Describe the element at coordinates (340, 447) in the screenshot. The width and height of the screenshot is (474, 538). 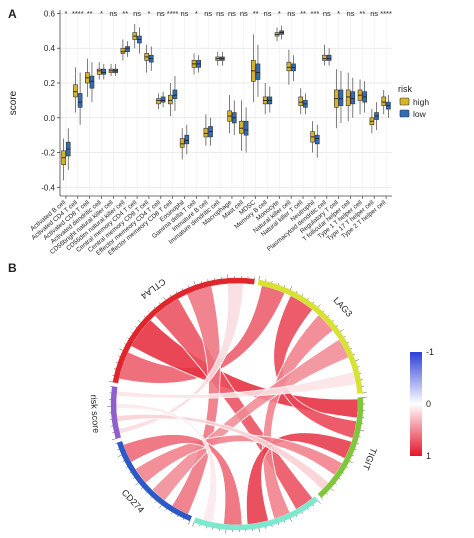
I see `chord-sector-tigit` at that location.